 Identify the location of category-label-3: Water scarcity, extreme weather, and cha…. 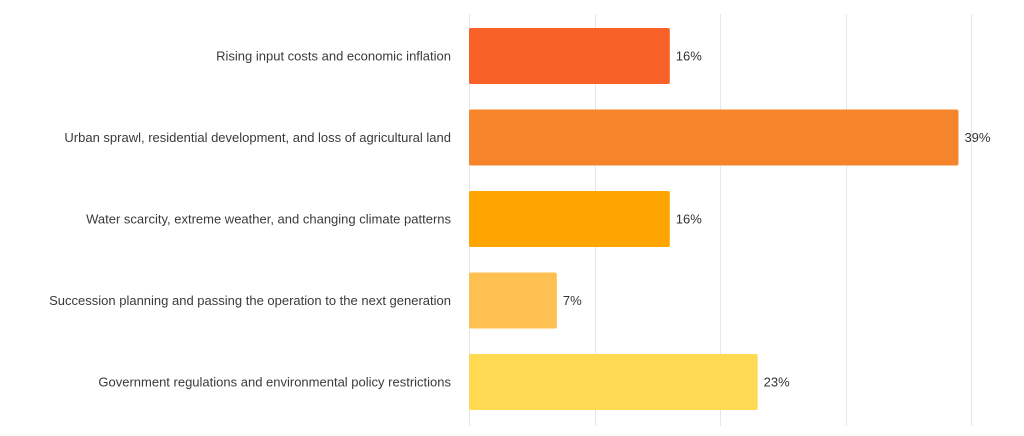
(268, 219).